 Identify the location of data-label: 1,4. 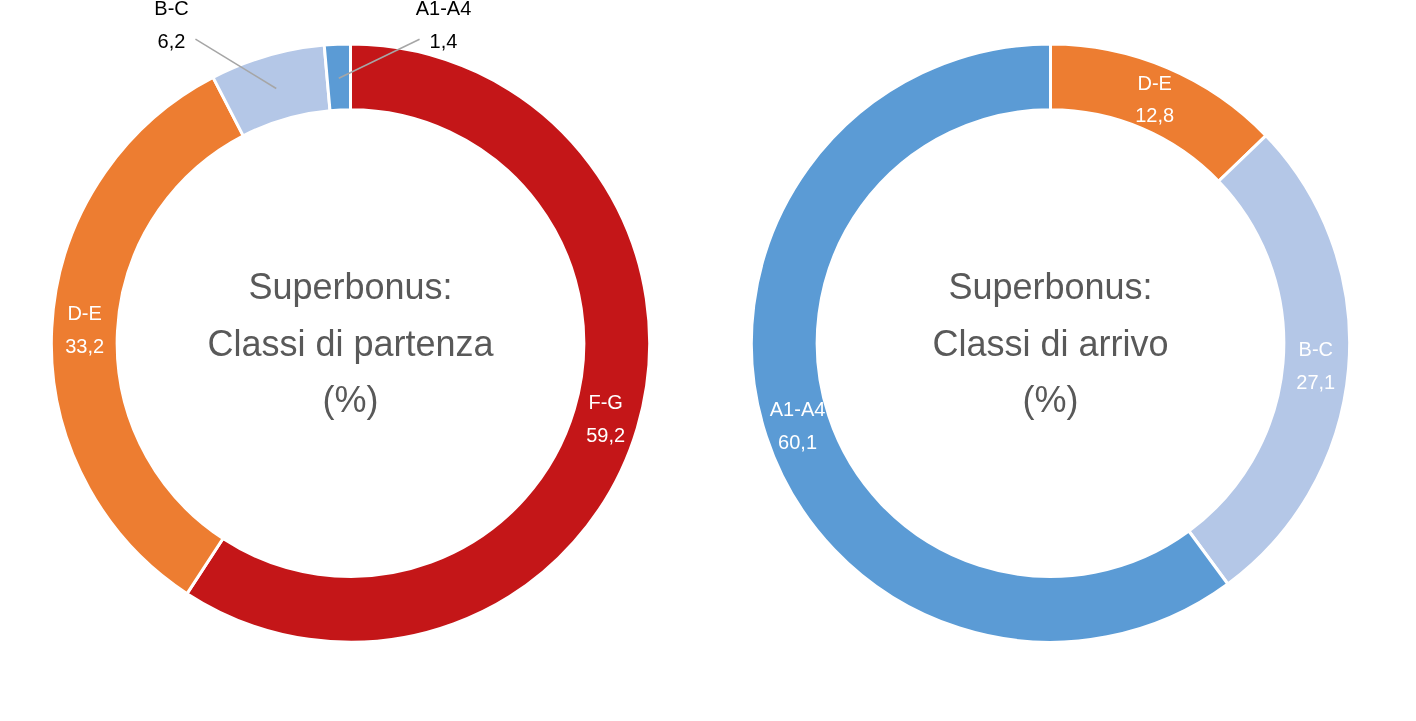
(443, 40).